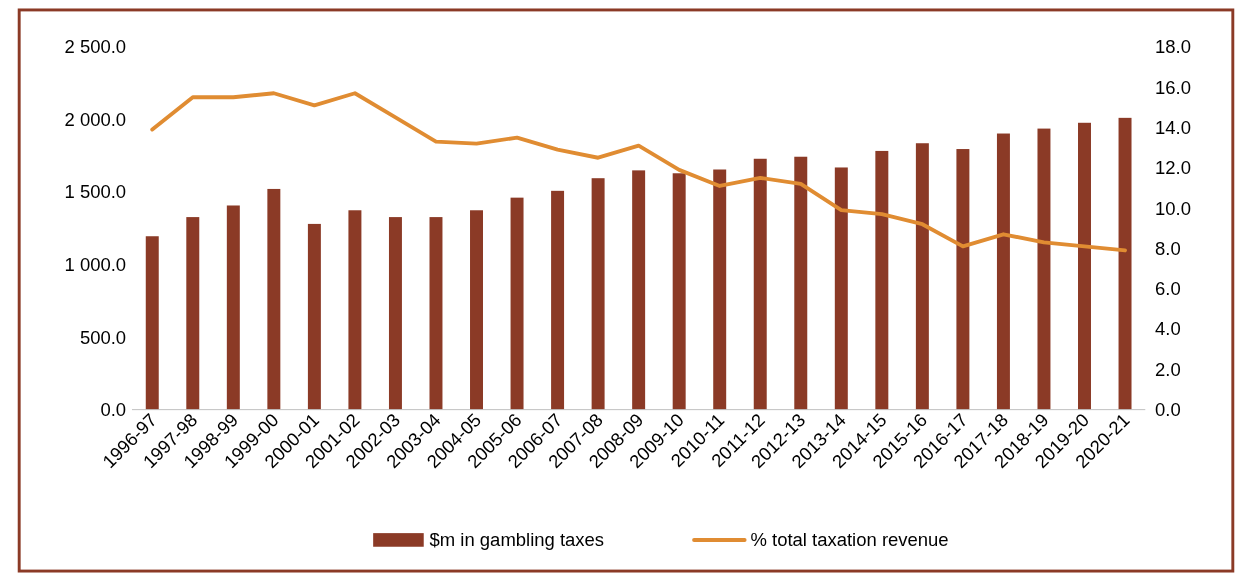 Image resolution: width=1252 pixels, height=581 pixels. Describe the element at coordinates (1173, 47) in the screenshot. I see `y2-tick-label: 18.0` at that location.